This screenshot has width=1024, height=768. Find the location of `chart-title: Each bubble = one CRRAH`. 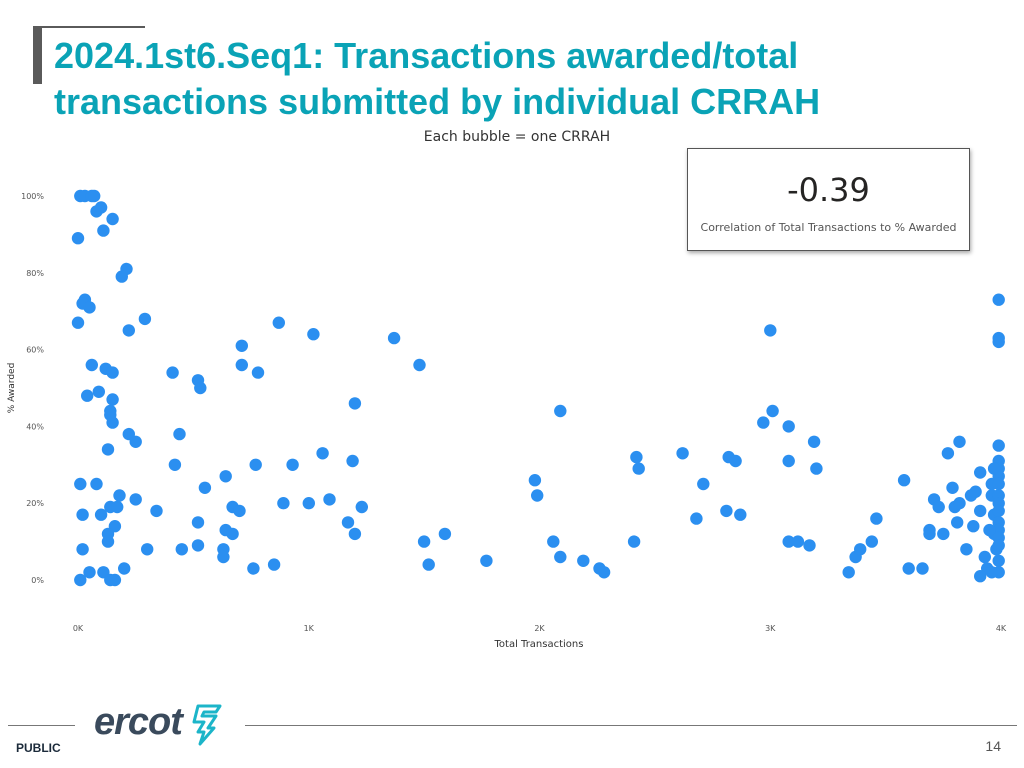

chart-title: Each bubble = one CRRAH is located at coordinates (517, 137).